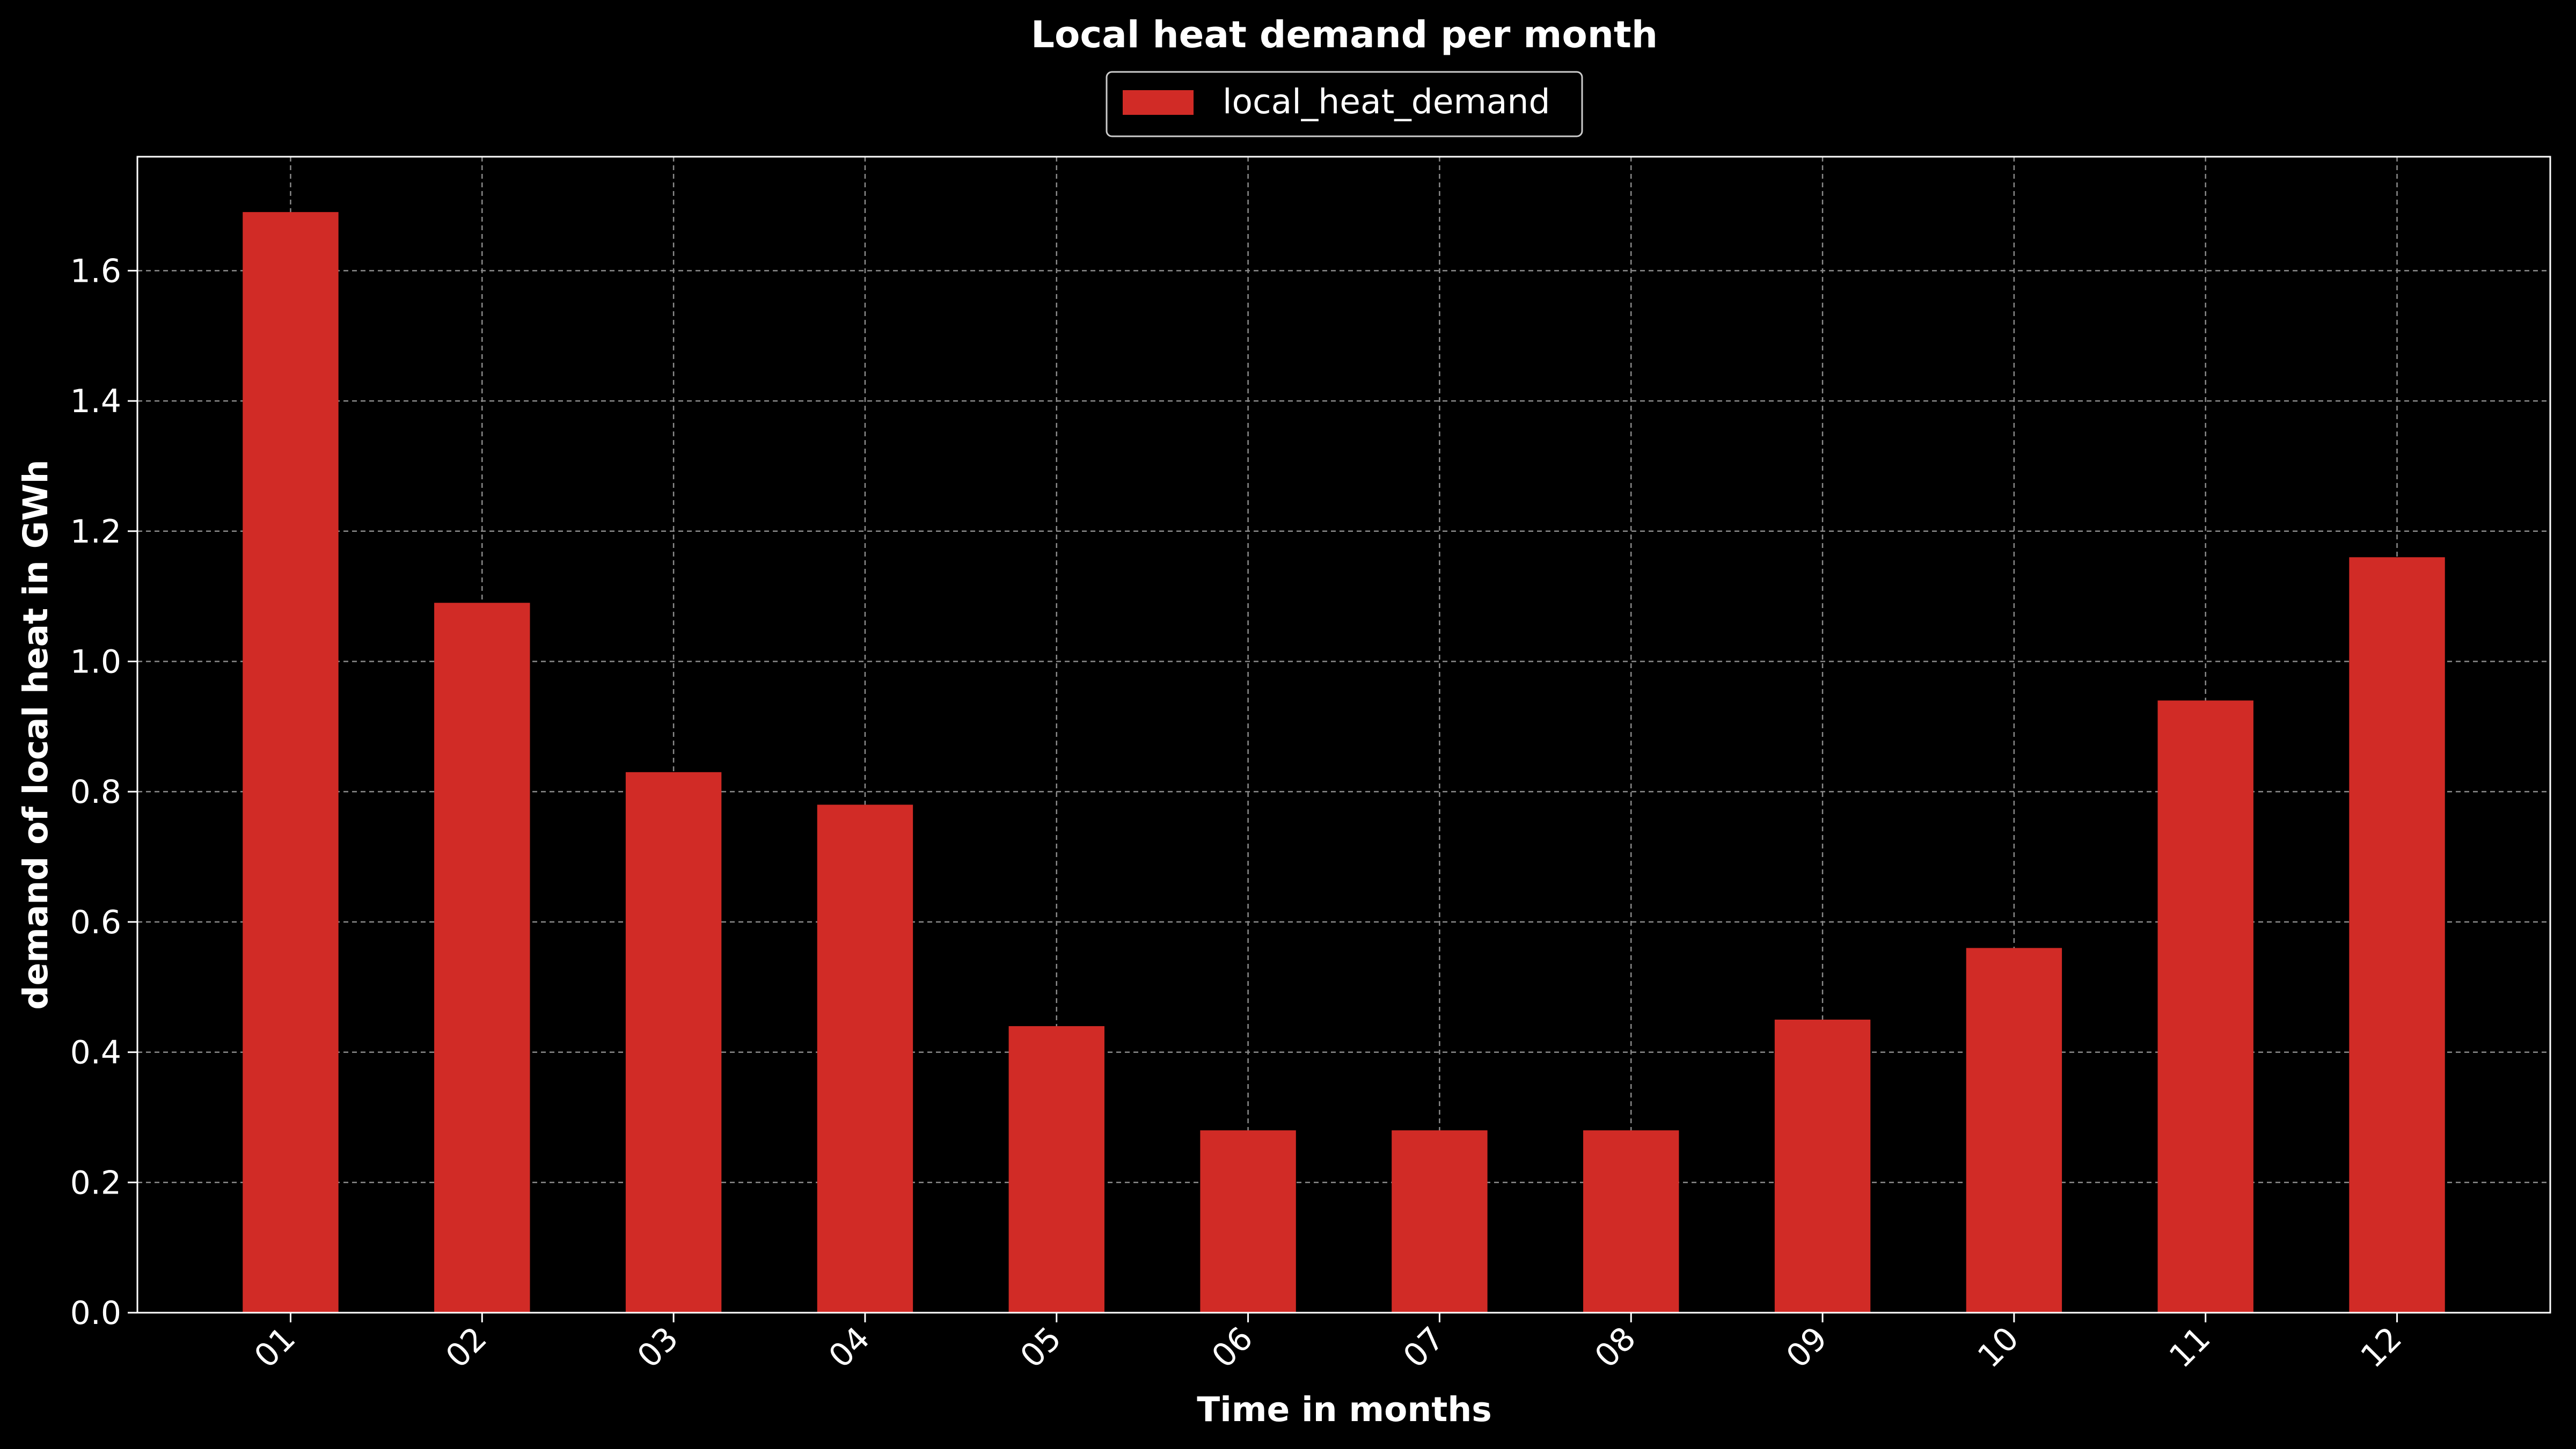 This screenshot has width=2576, height=1449. Describe the element at coordinates (1344, 1409) in the screenshot. I see `x-axis-label: Time in months` at that location.